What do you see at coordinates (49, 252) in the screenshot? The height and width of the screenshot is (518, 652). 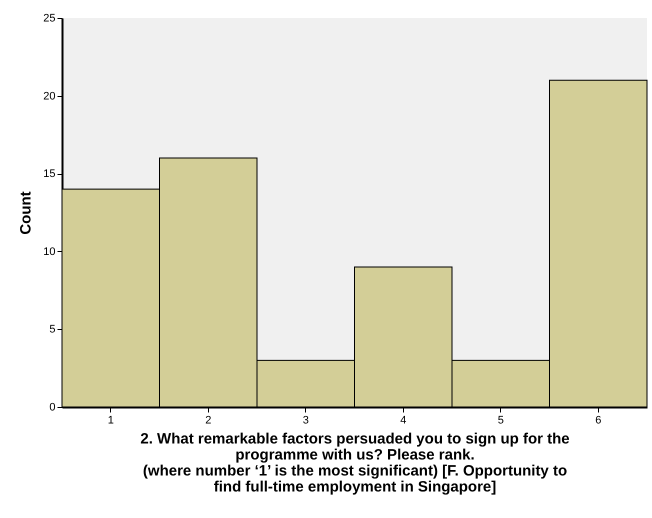 I see `y-tick-label: 10` at bounding box center [49, 252].